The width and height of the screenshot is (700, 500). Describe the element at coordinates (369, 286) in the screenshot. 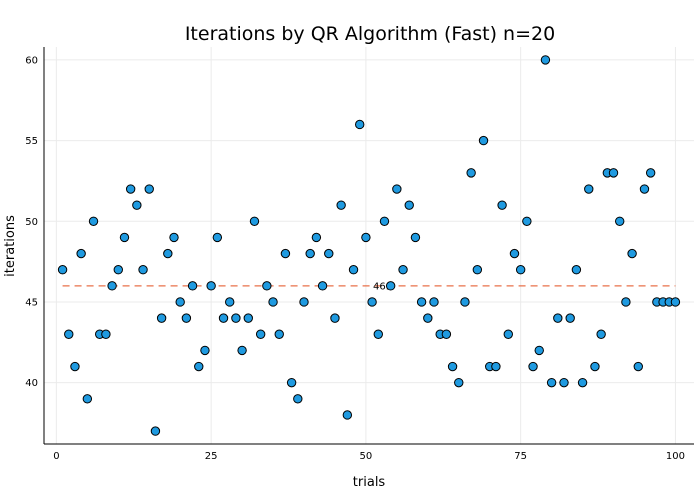

I see `mean-line-group: 46.0` at that location.